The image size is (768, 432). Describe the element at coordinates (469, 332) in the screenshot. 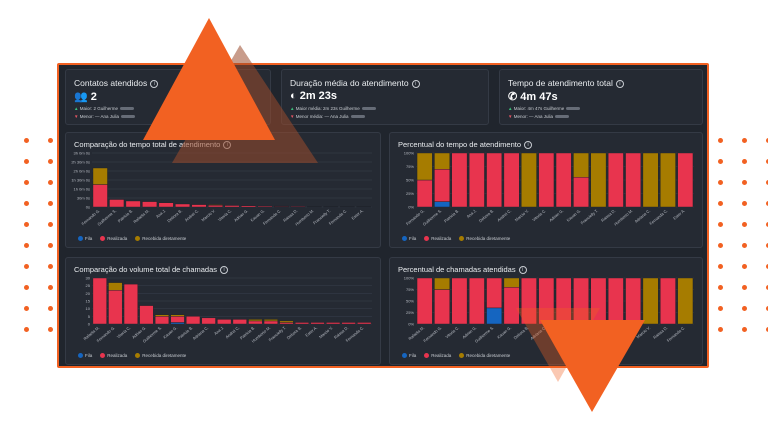

I see `x-tick-label: Adrian G.` at that location.